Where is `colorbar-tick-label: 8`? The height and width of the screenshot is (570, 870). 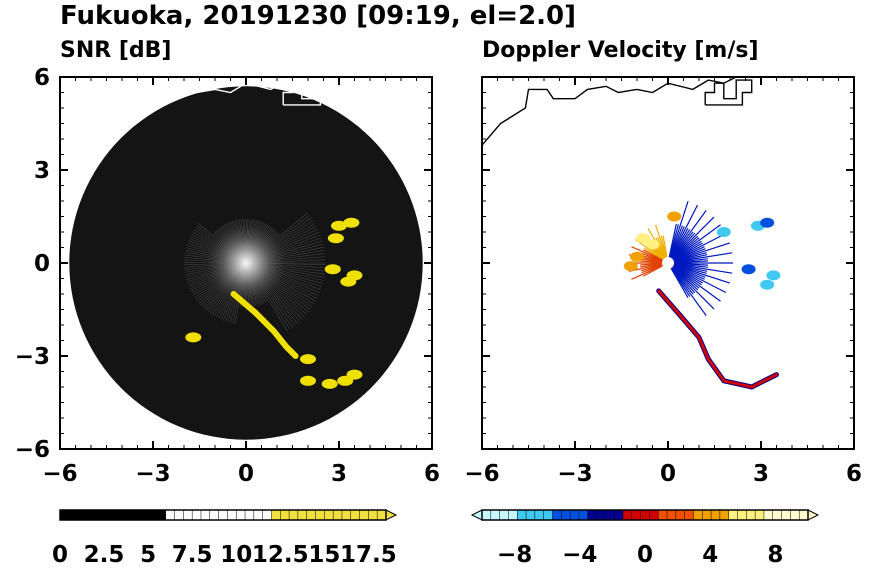 colorbar-tick-label: 8 is located at coordinates (775, 555).